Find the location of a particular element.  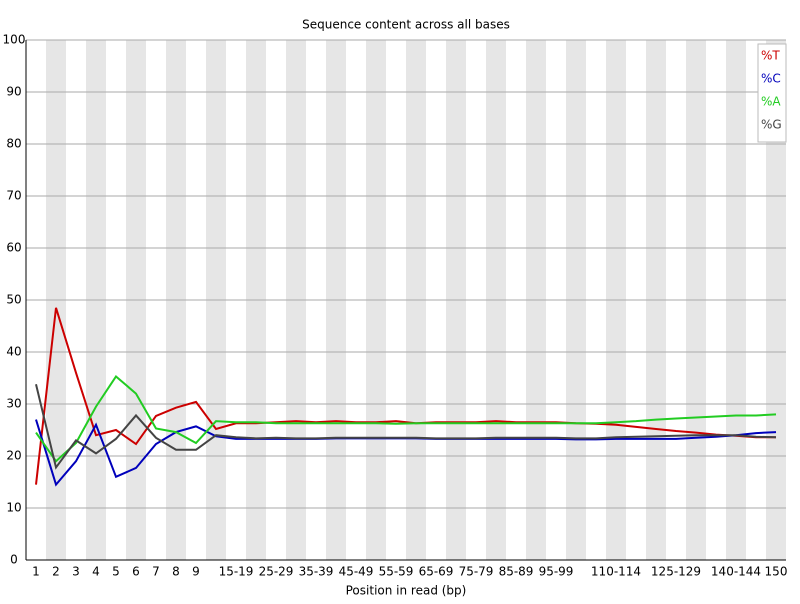

legend-entry: %C is located at coordinates (771, 79).